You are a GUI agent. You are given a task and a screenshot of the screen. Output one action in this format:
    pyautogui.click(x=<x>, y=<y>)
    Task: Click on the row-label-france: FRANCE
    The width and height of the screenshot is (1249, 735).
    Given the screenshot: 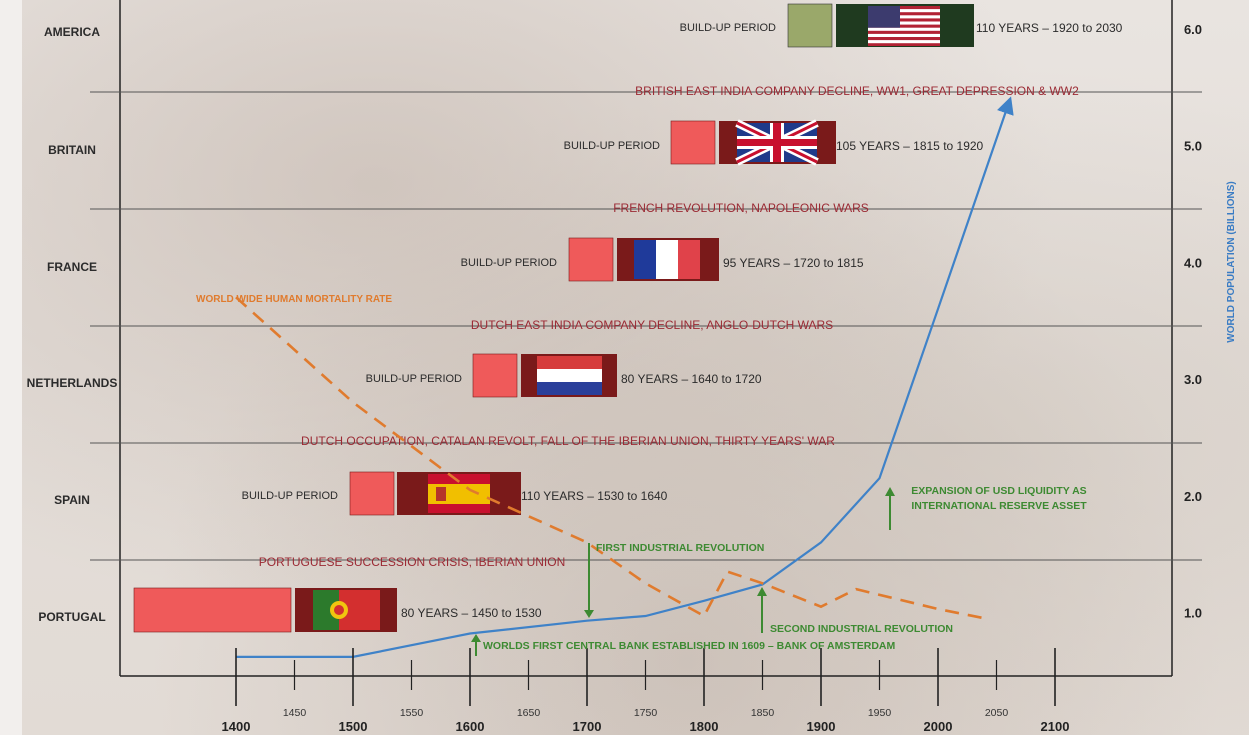 What is the action you would take?
    pyautogui.click(x=72, y=267)
    